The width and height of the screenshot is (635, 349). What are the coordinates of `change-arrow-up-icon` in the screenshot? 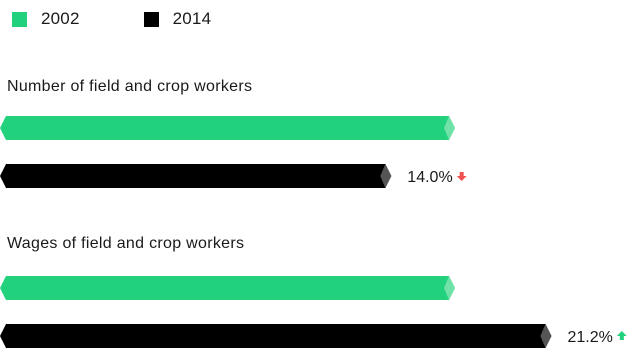 It's located at (621, 335).